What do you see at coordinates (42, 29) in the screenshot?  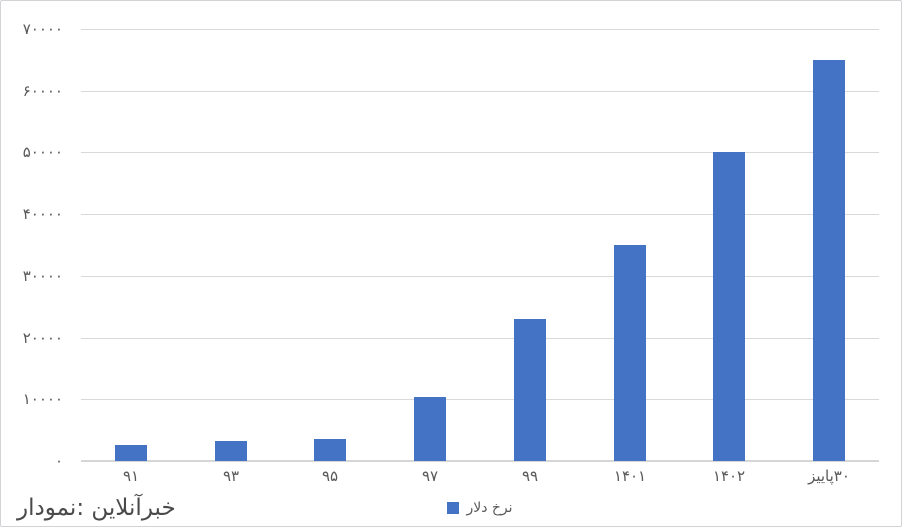 I see `y-axis-tick-label: ۷۰۰۰۰` at bounding box center [42, 29].